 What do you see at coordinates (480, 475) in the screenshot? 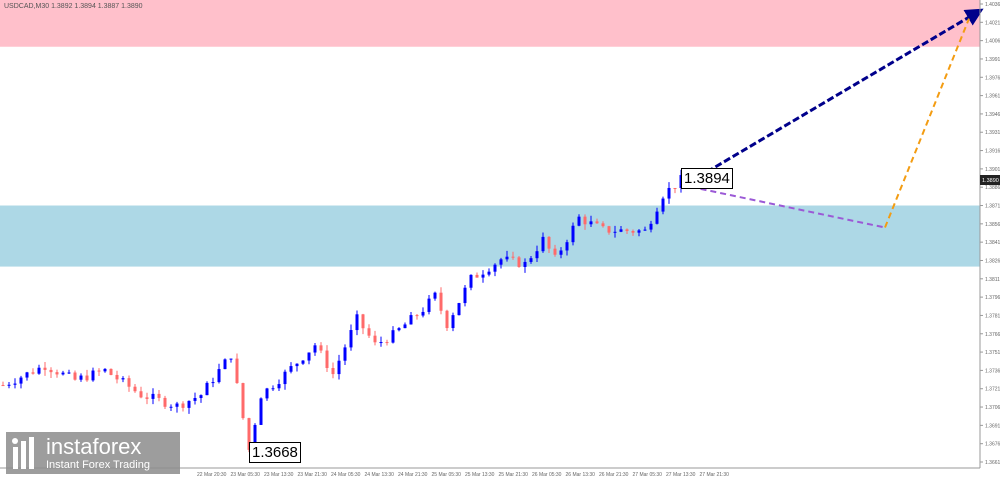
I see `x-tick-label: 25 Mar 13:30` at bounding box center [480, 475].